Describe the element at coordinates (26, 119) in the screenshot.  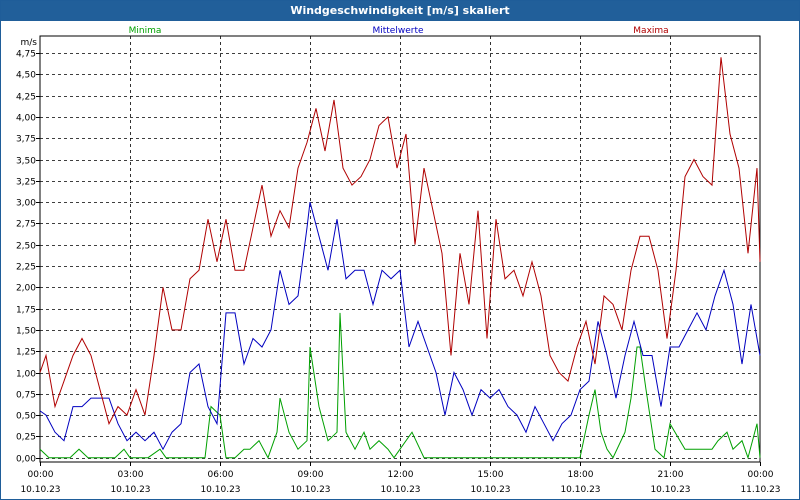
I see `y-tick-label: 4,00` at that location.